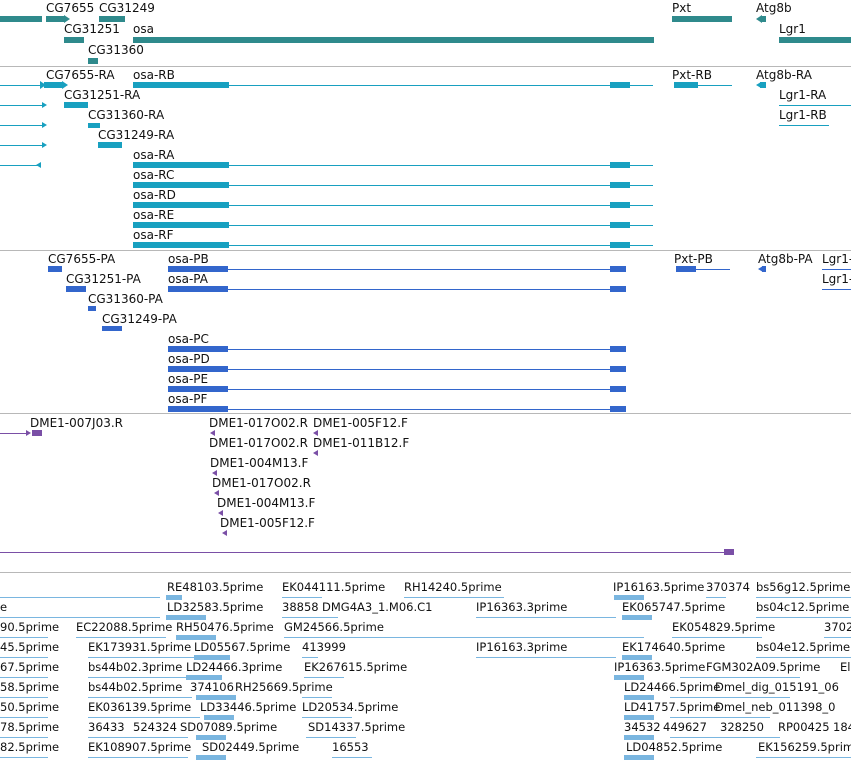 The height and width of the screenshot is (762, 851). What do you see at coordinates (77, 423) in the screenshot?
I see `clone-label: DME1-007J03.R` at bounding box center [77, 423].